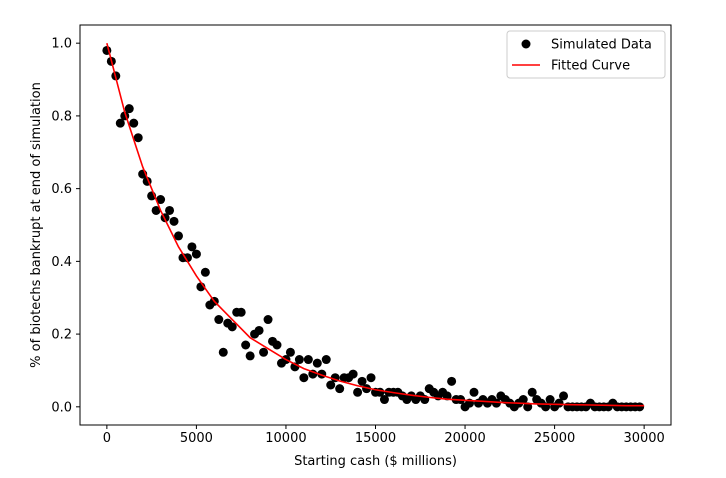  Describe the element at coordinates (601, 45) in the screenshot. I see `legend-label-simulated-data: Simulated Data` at that location.